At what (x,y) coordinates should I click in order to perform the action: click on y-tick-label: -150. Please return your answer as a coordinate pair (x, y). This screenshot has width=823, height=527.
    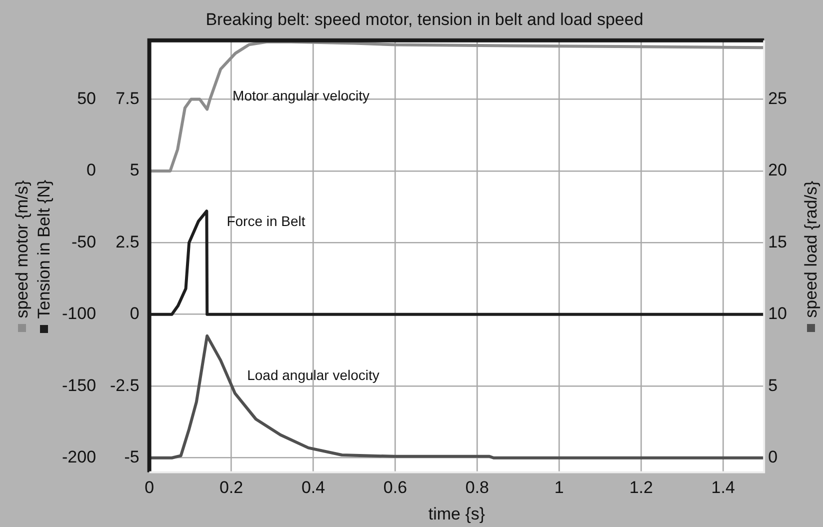
    Looking at the image, I should click on (79, 385).